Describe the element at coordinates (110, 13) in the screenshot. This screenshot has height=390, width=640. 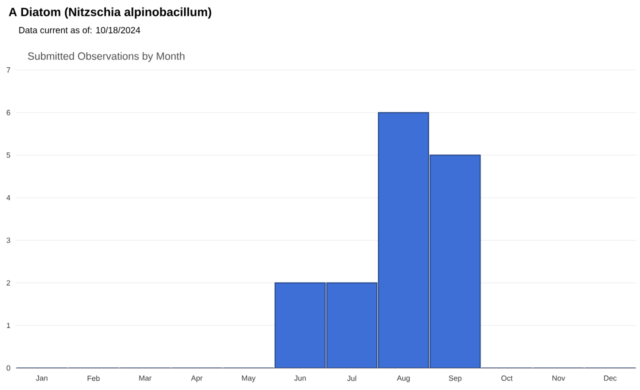
I see `chart-title: A Diatom (Nitzschia alpinobacillum)` at that location.